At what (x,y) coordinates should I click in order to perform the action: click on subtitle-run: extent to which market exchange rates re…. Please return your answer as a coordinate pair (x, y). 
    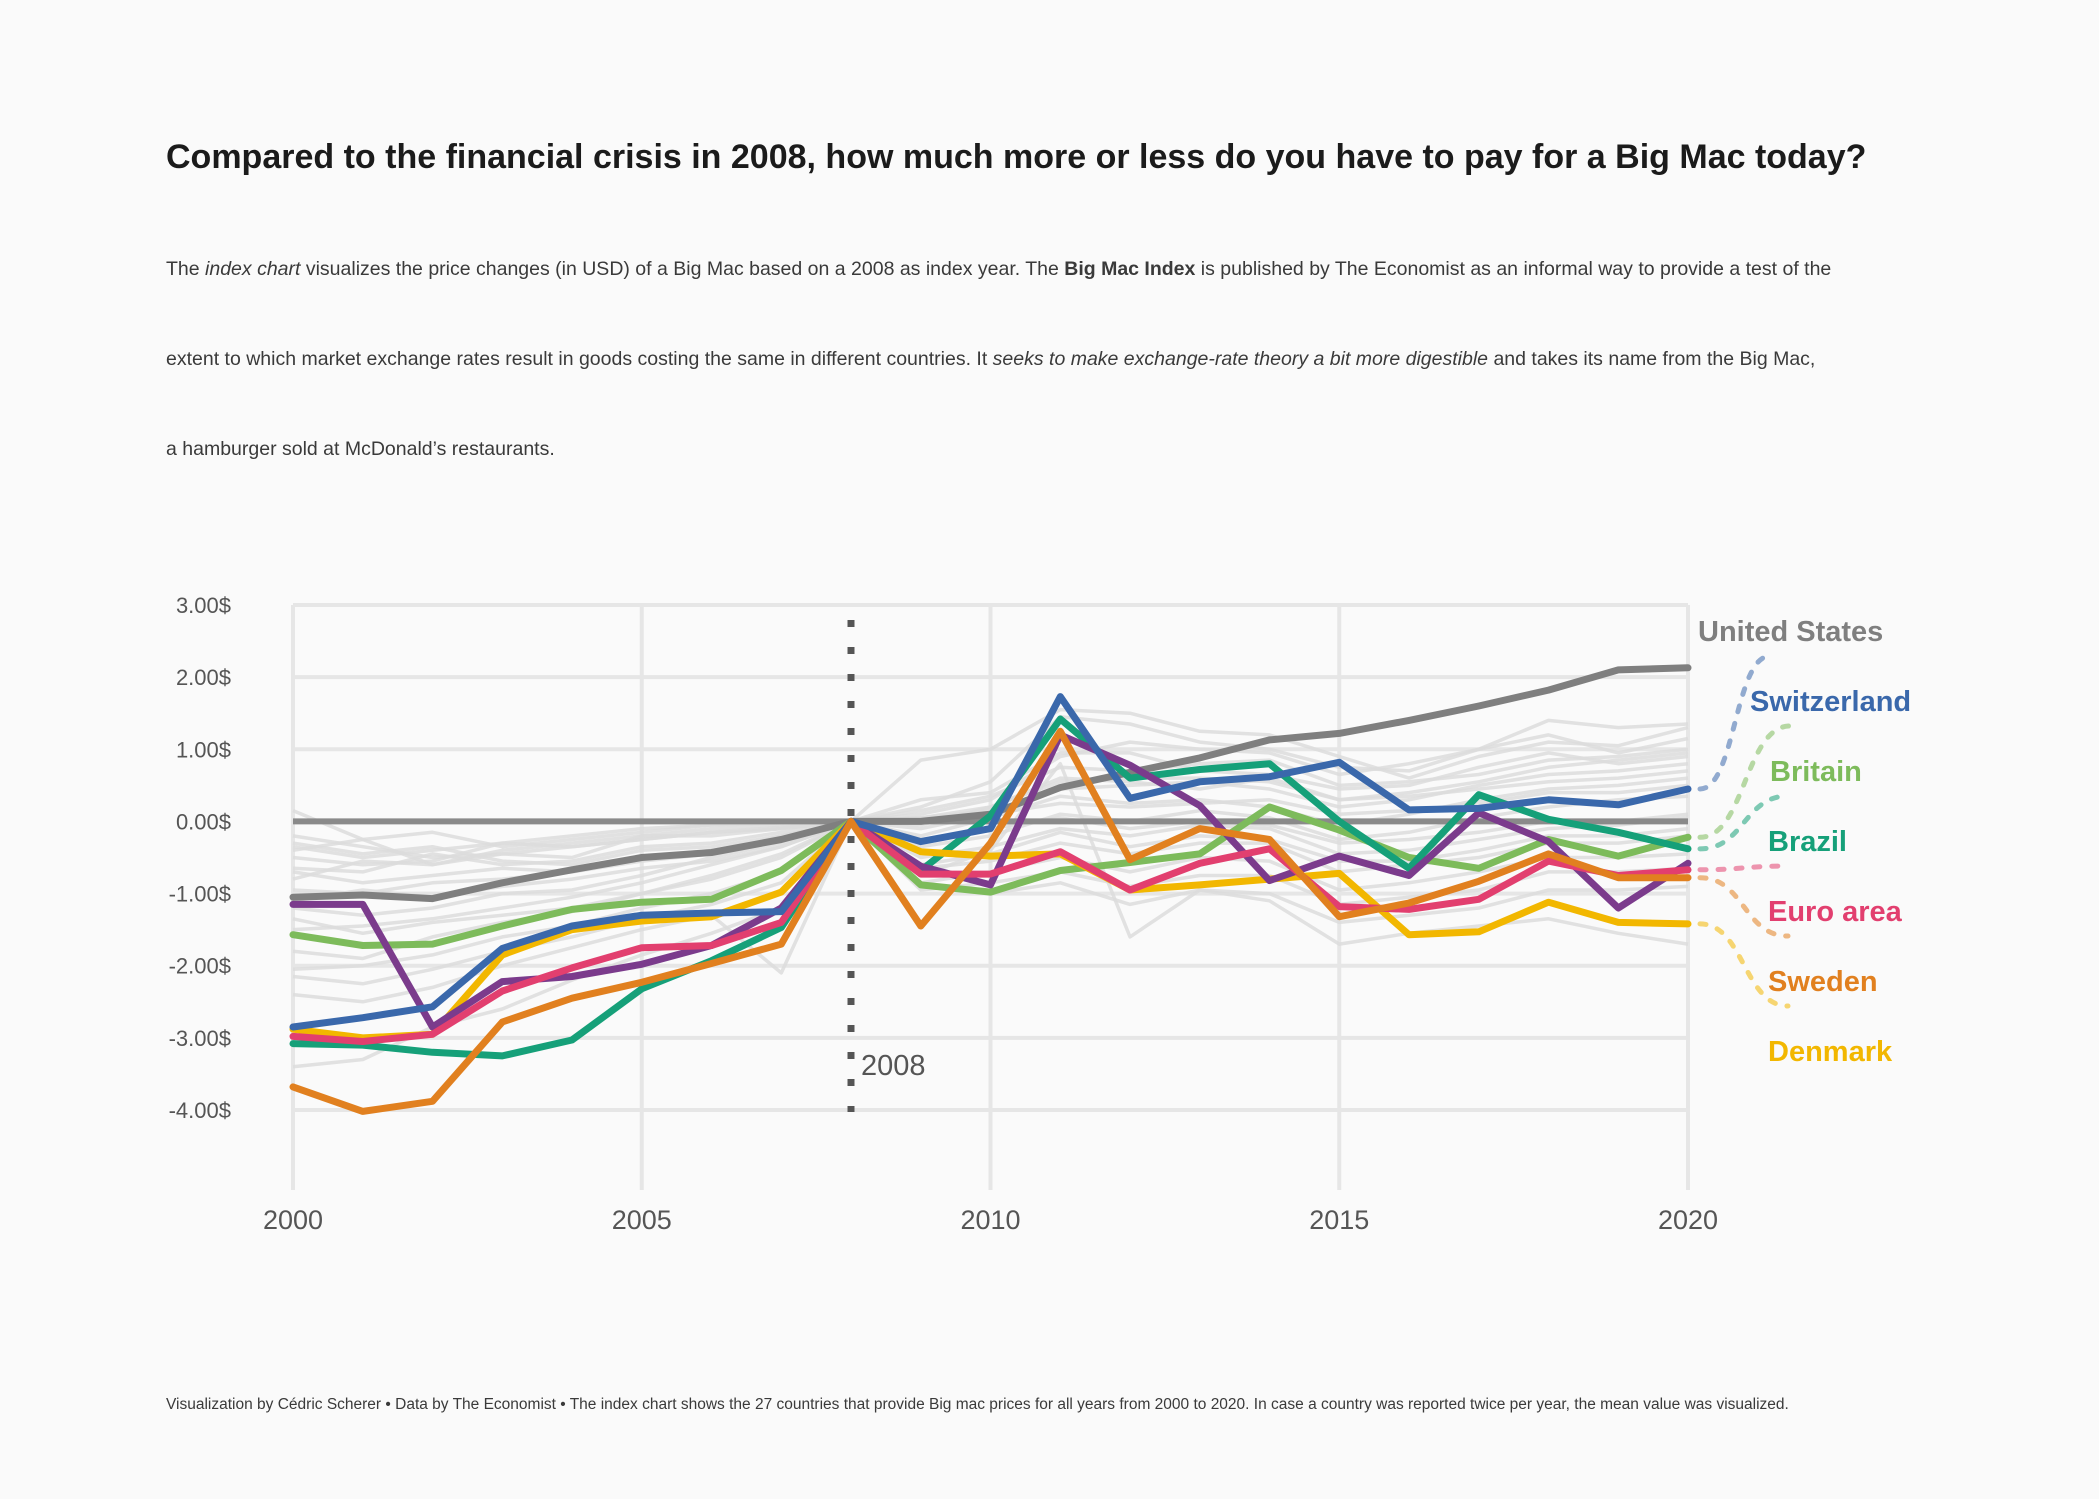
    Looking at the image, I should click on (579, 359).